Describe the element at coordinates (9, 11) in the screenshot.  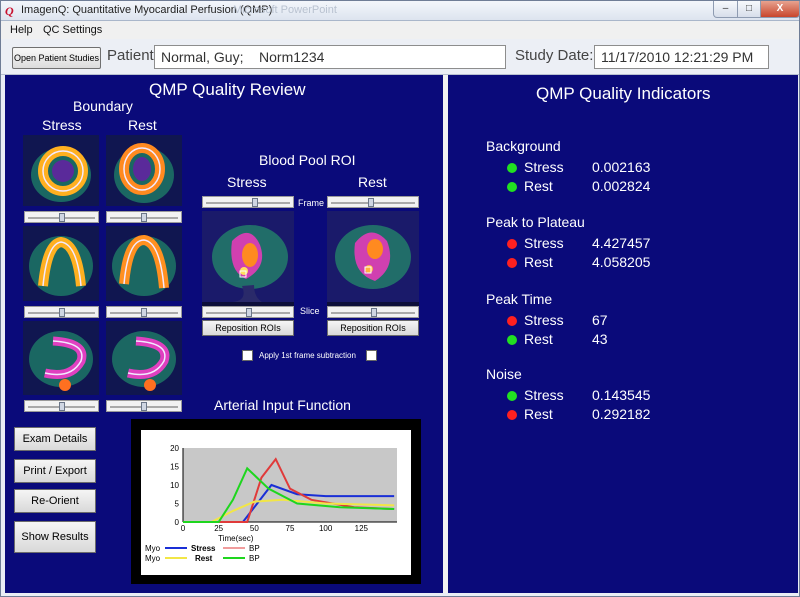
I see `app-logo-icon: Q` at that location.